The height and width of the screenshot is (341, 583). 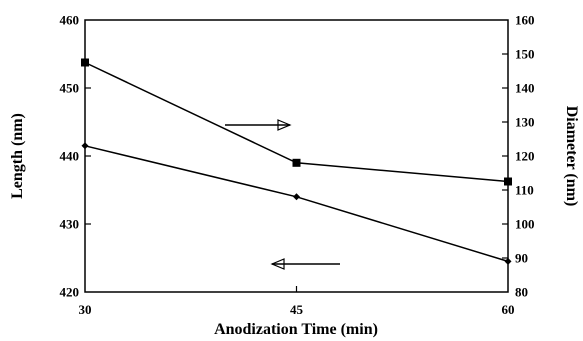 I want to click on right-tick-label: 90, so click(x=521, y=258).